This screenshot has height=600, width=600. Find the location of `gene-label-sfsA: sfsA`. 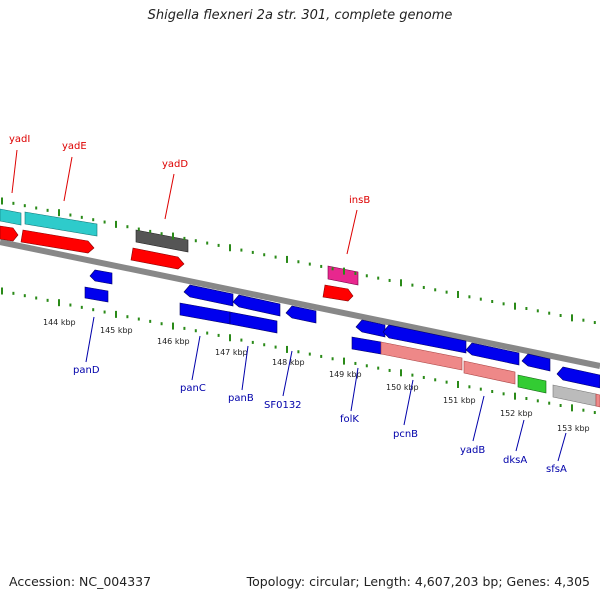

gene-label-sfsA: sfsA is located at coordinates (556, 469).